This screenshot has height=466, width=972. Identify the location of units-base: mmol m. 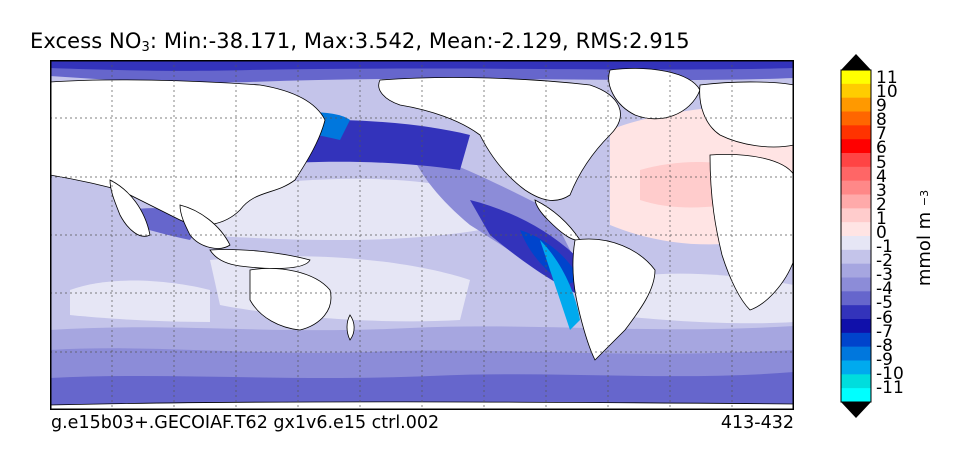
(924, 249).